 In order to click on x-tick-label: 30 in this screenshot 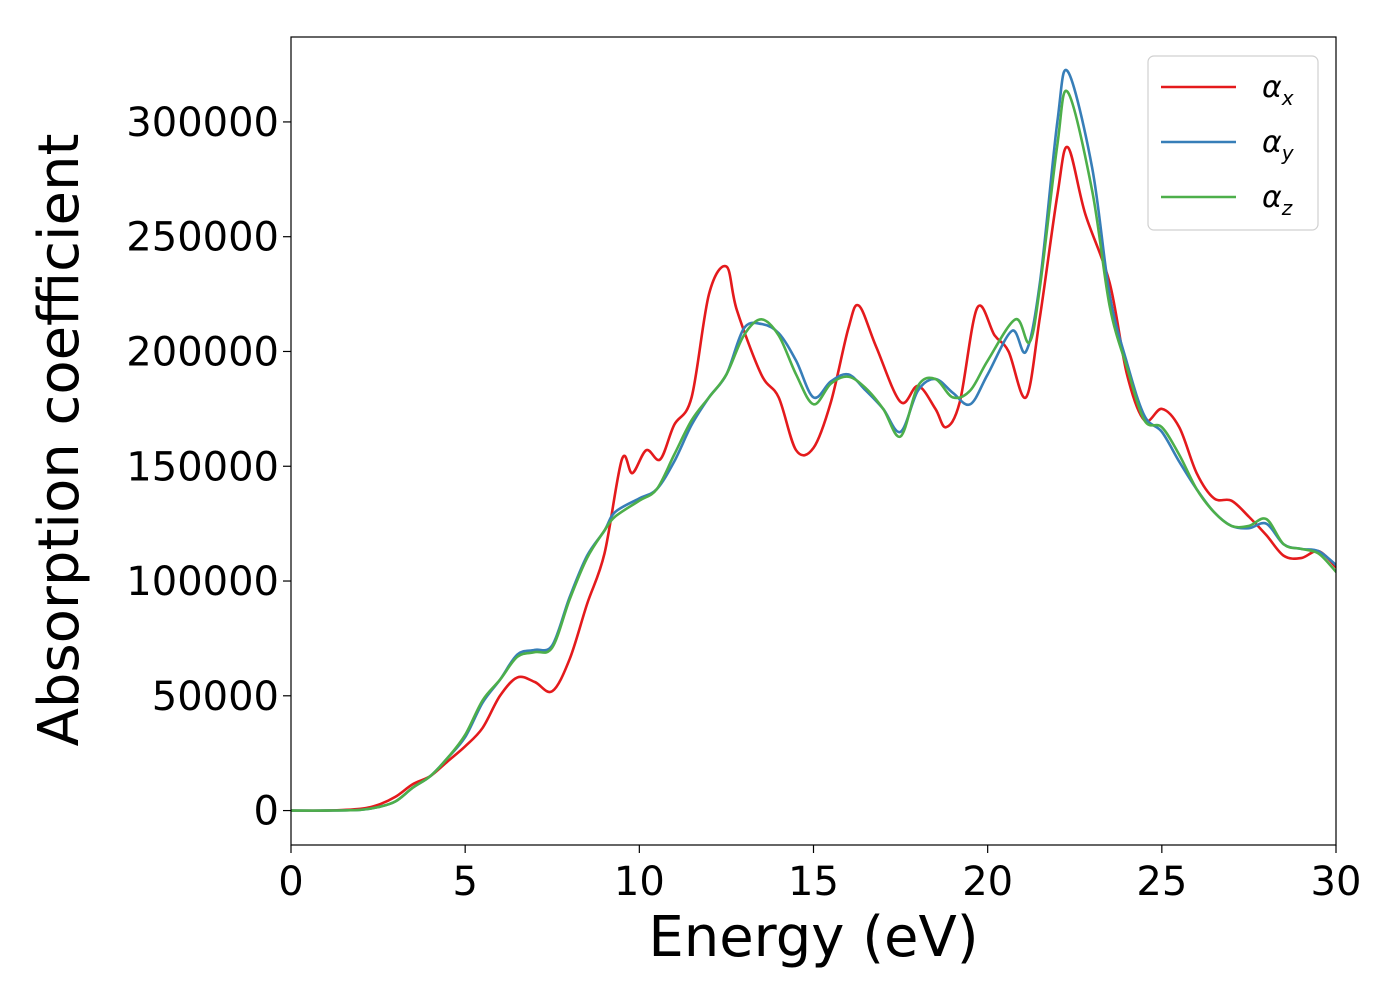, I will do `click(1336, 882)`.